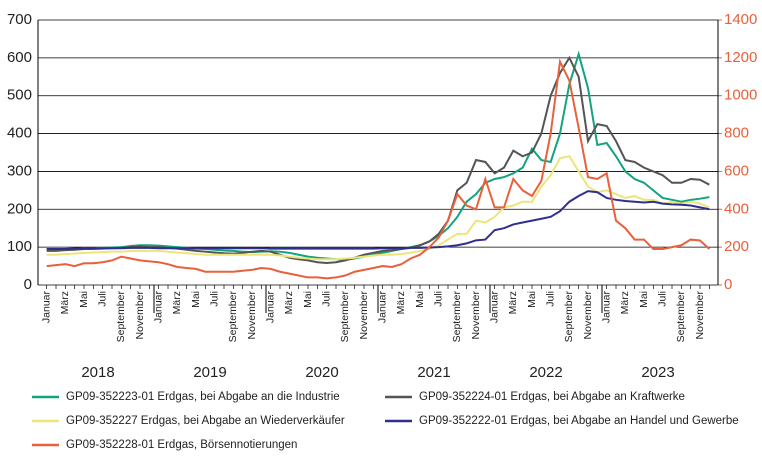  Describe the element at coordinates (736, 208) in the screenshot. I see `y2-tick-label: 400` at that location.